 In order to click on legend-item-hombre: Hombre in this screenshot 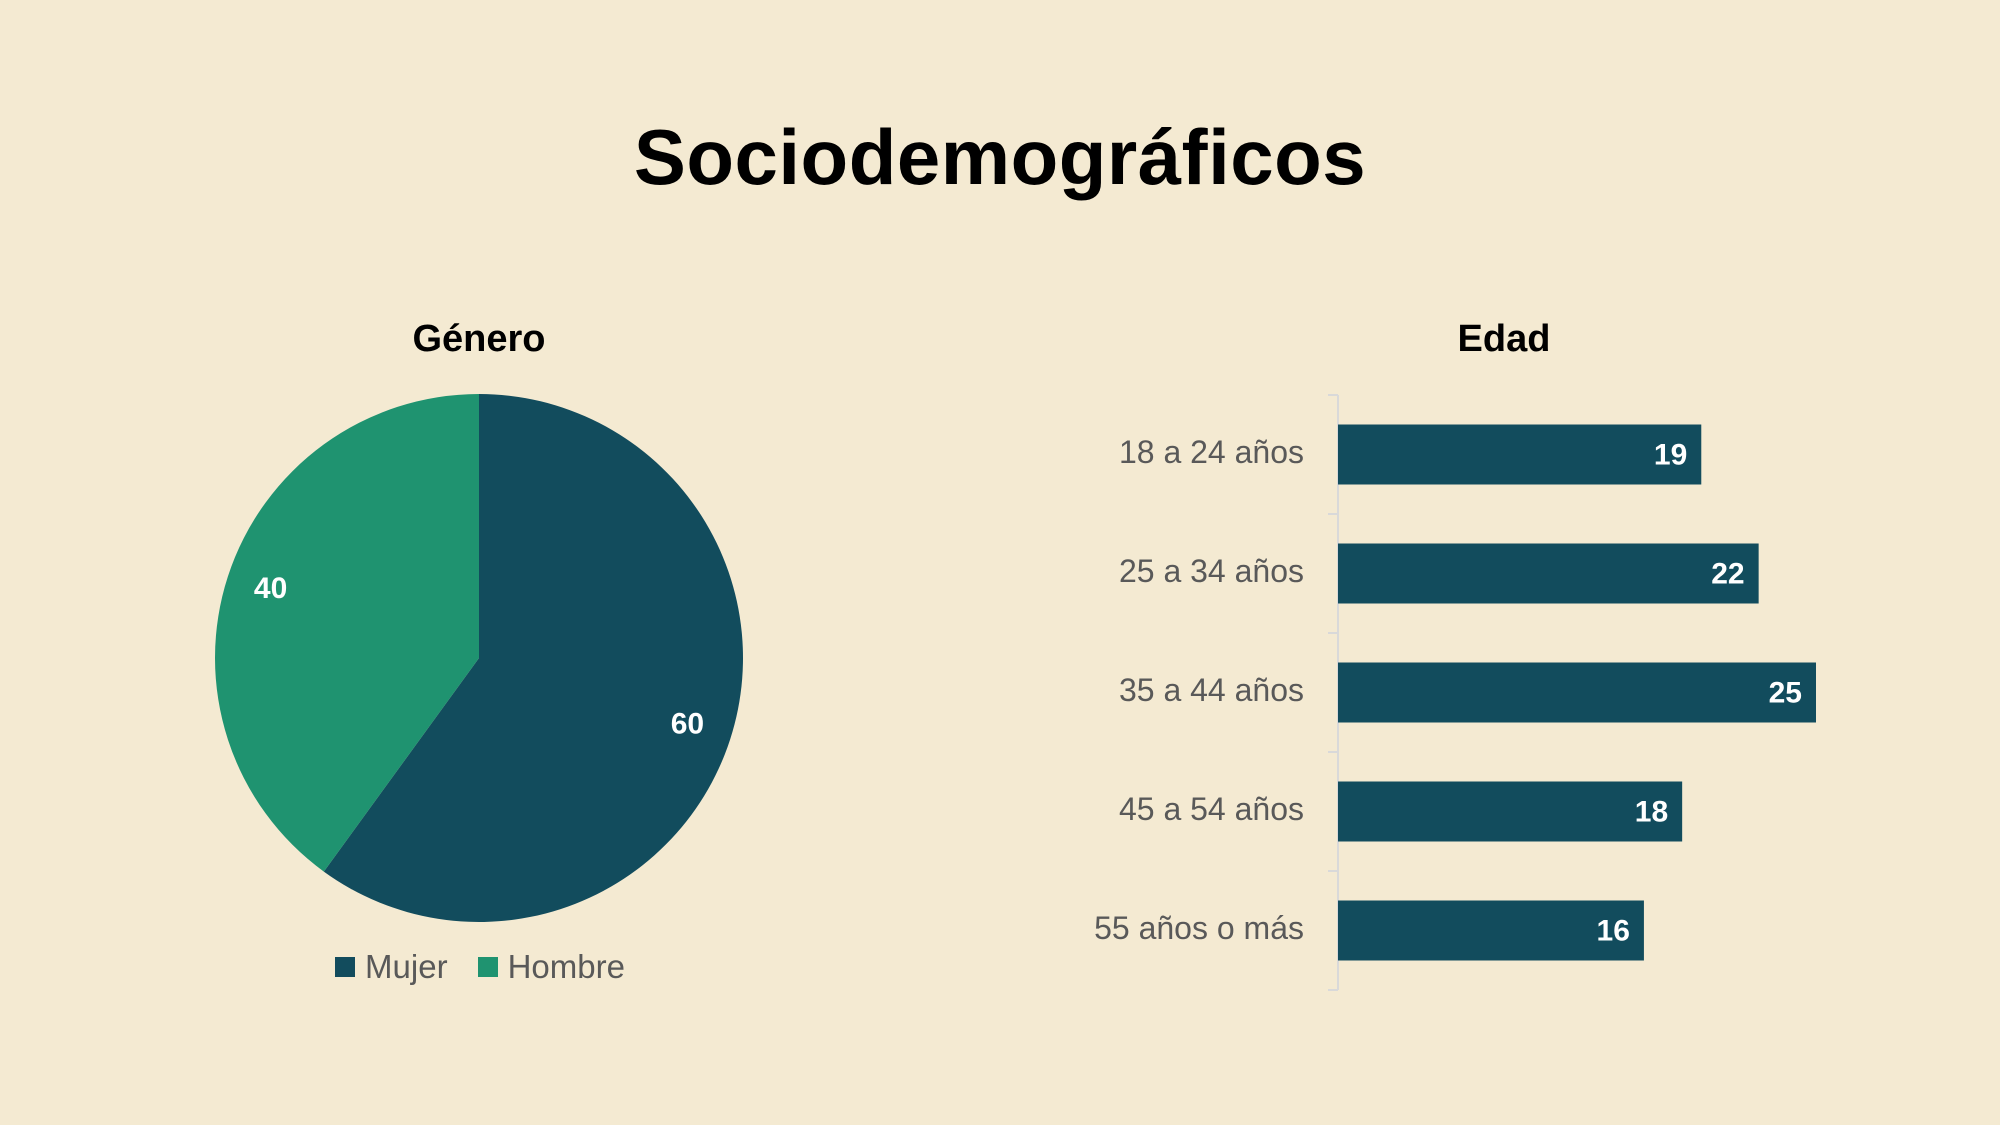, I will do `click(551, 967)`.